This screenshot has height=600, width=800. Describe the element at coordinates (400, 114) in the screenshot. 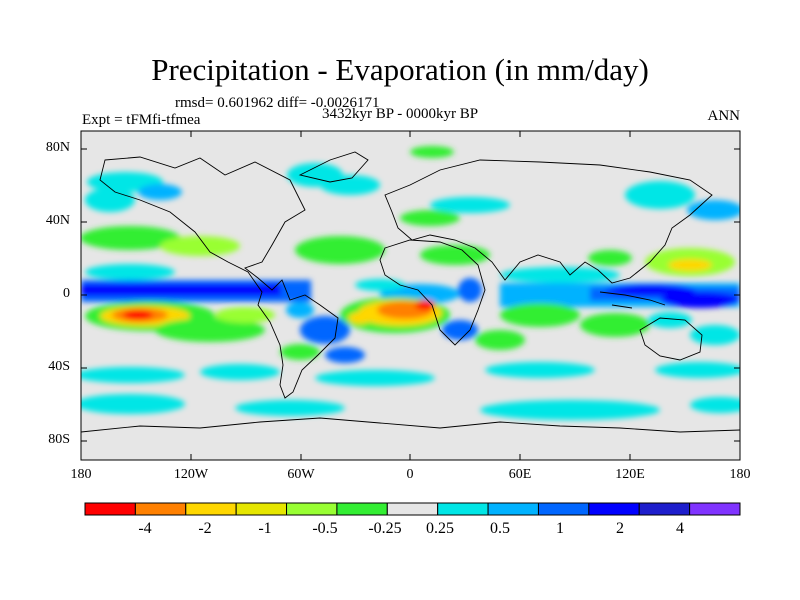

I see `period-label: 3432kyr BP - 0000kyr BP` at that location.